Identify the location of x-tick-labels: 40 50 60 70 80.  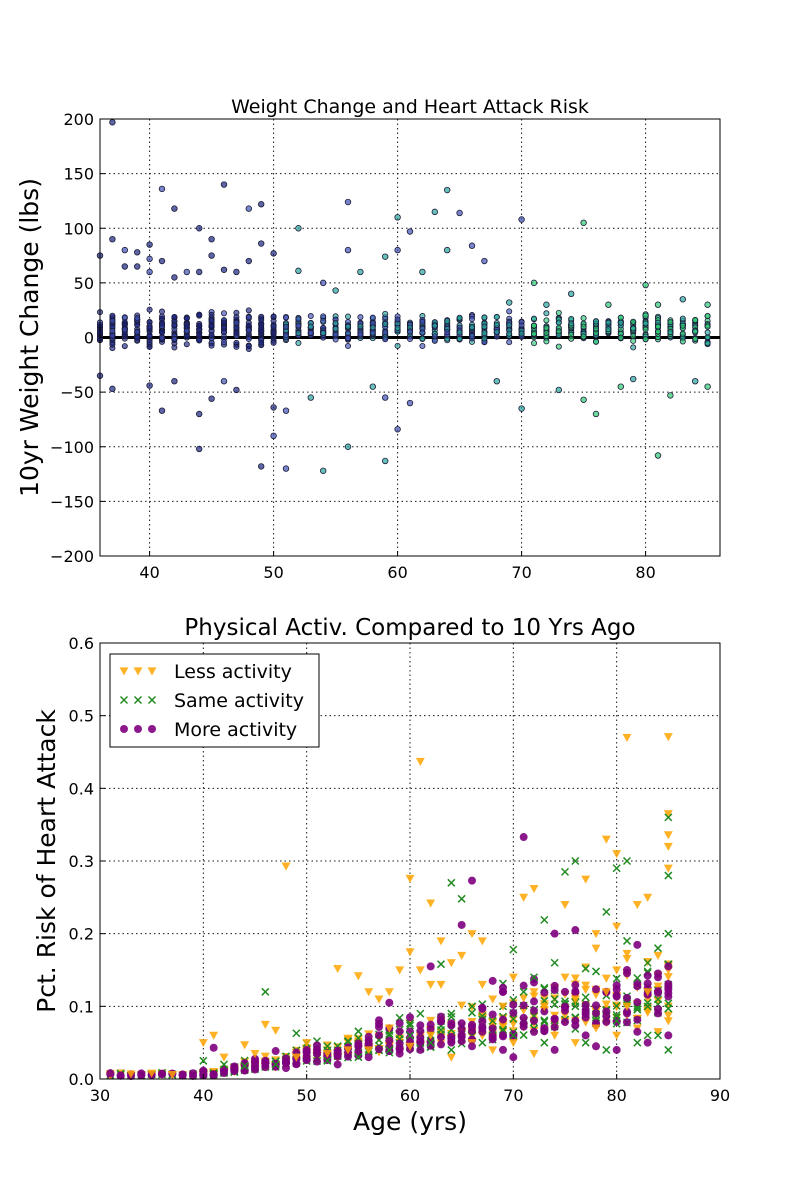
(397, 566).